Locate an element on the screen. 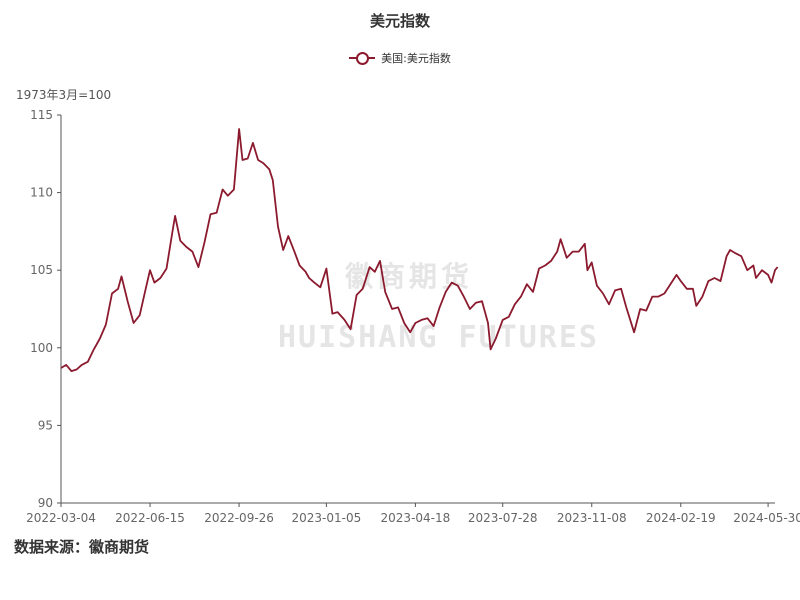  watermark-en: HUISHANG FUTURES is located at coordinates (438, 337).